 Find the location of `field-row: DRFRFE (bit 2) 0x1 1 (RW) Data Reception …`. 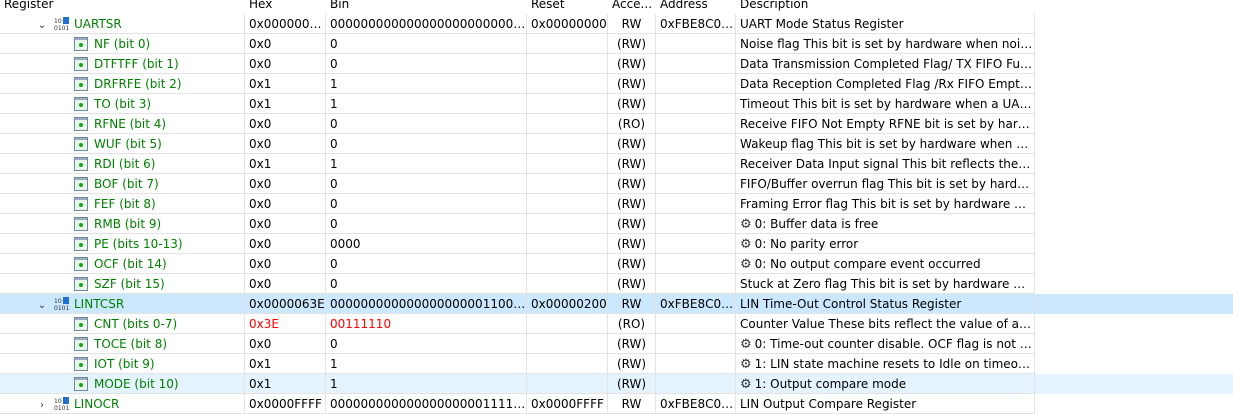

field-row: DRFRFE (bit 2) 0x1 1 (RW) Data Reception … is located at coordinates (616, 84).